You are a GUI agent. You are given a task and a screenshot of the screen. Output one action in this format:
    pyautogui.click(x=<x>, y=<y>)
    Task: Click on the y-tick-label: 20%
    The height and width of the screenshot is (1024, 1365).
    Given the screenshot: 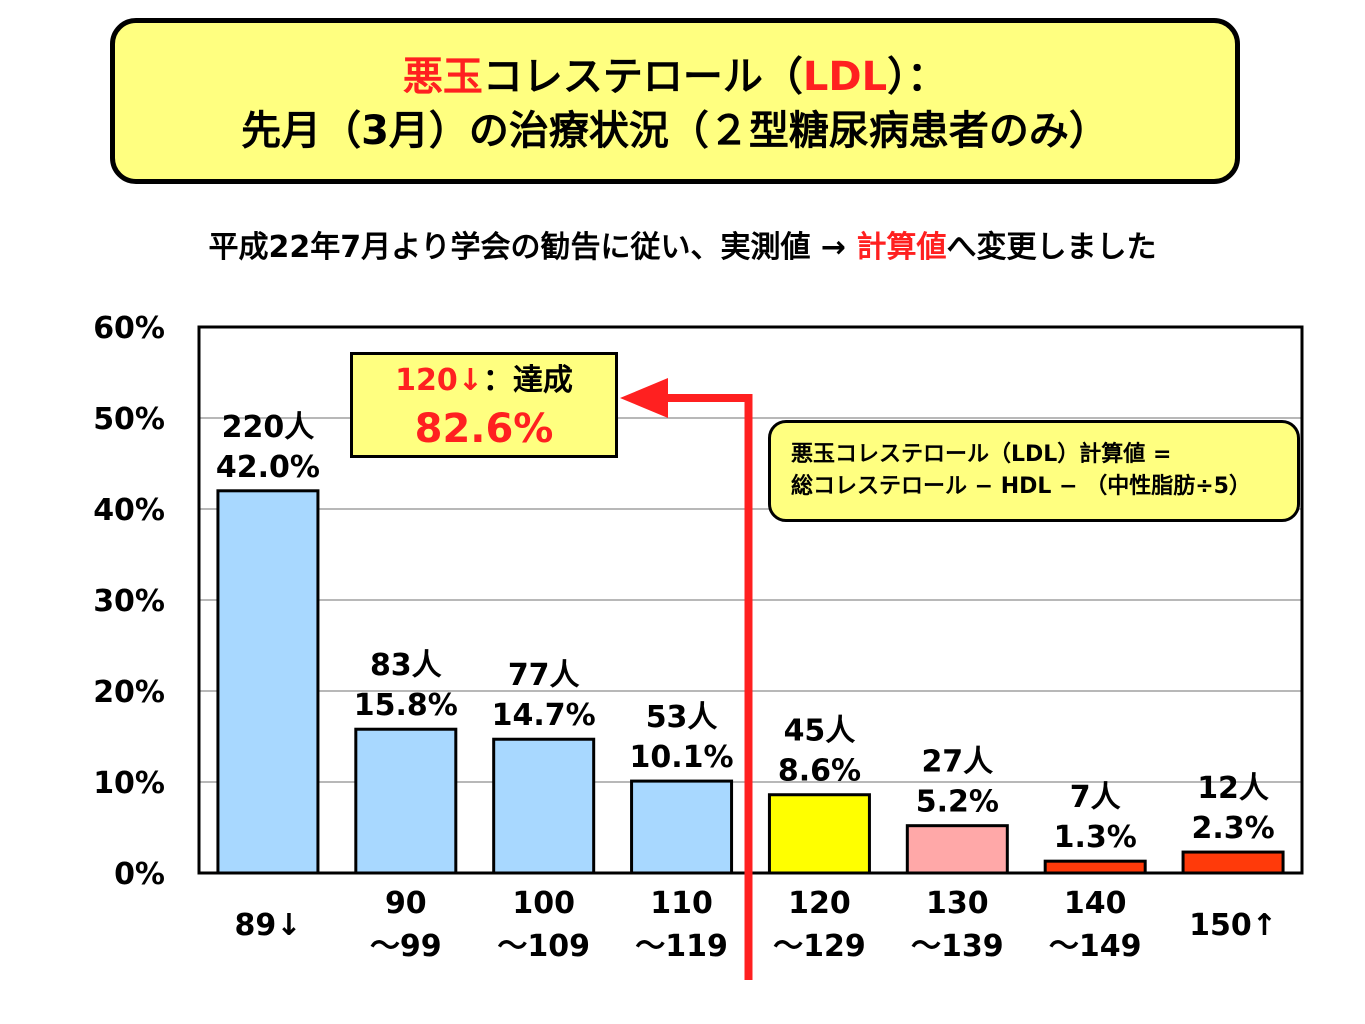 What is the action you would take?
    pyautogui.click(x=129, y=692)
    